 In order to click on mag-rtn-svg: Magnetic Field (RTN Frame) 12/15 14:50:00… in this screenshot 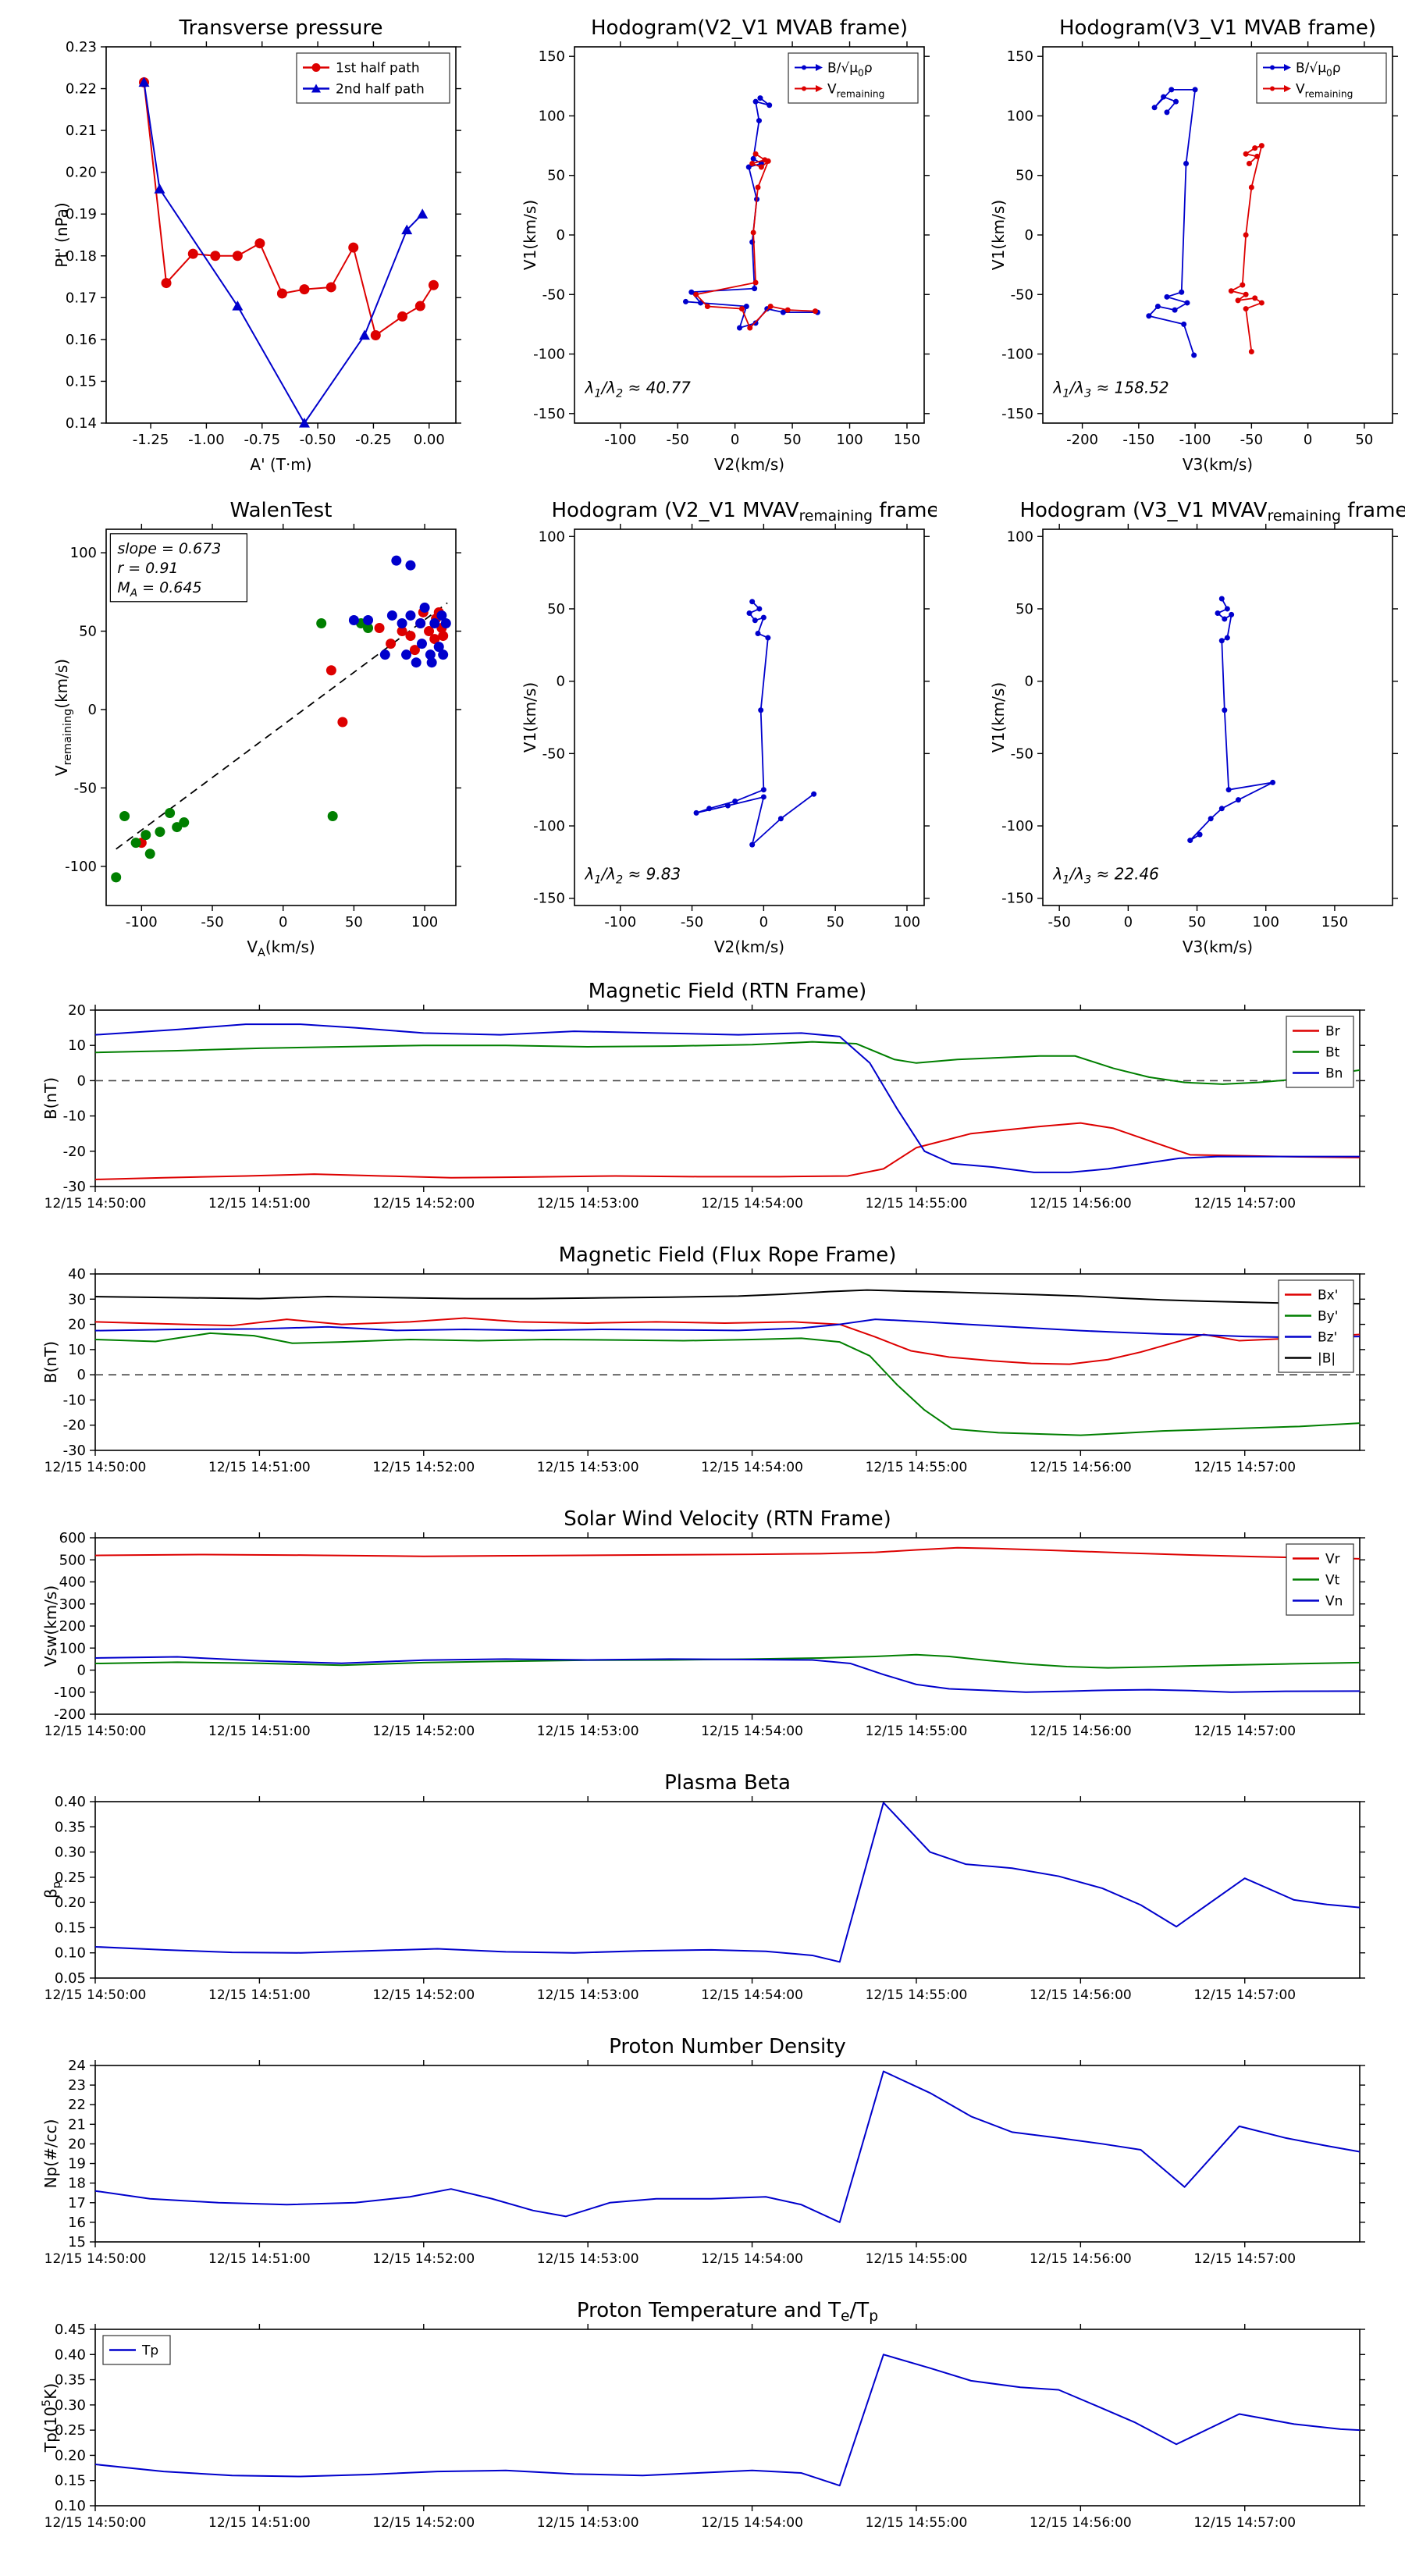, I will do `click(703, 1096)`.